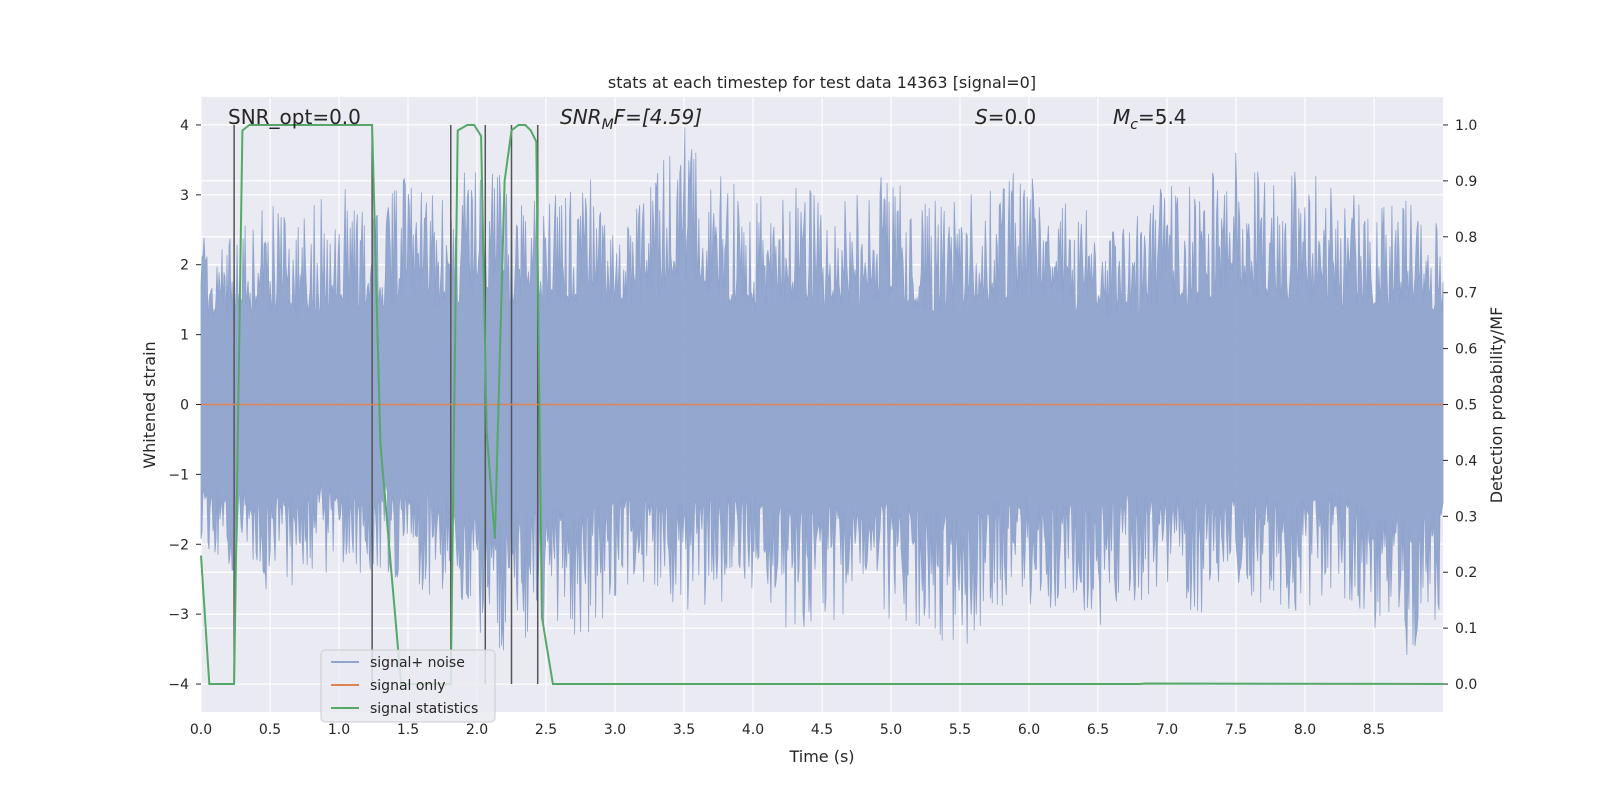  What do you see at coordinates (477, 730) in the screenshot?
I see `x-tick-label: 2.0` at bounding box center [477, 730].